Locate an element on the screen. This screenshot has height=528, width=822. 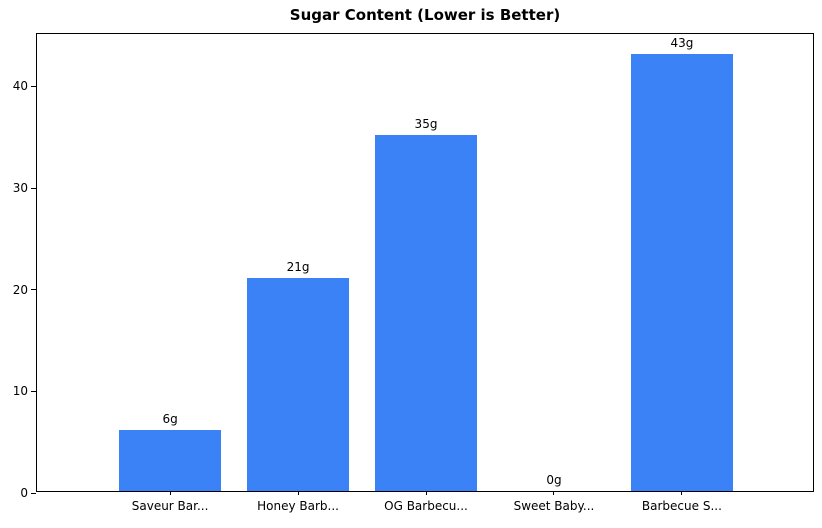
bar-value-label: 6g is located at coordinates (170, 419).